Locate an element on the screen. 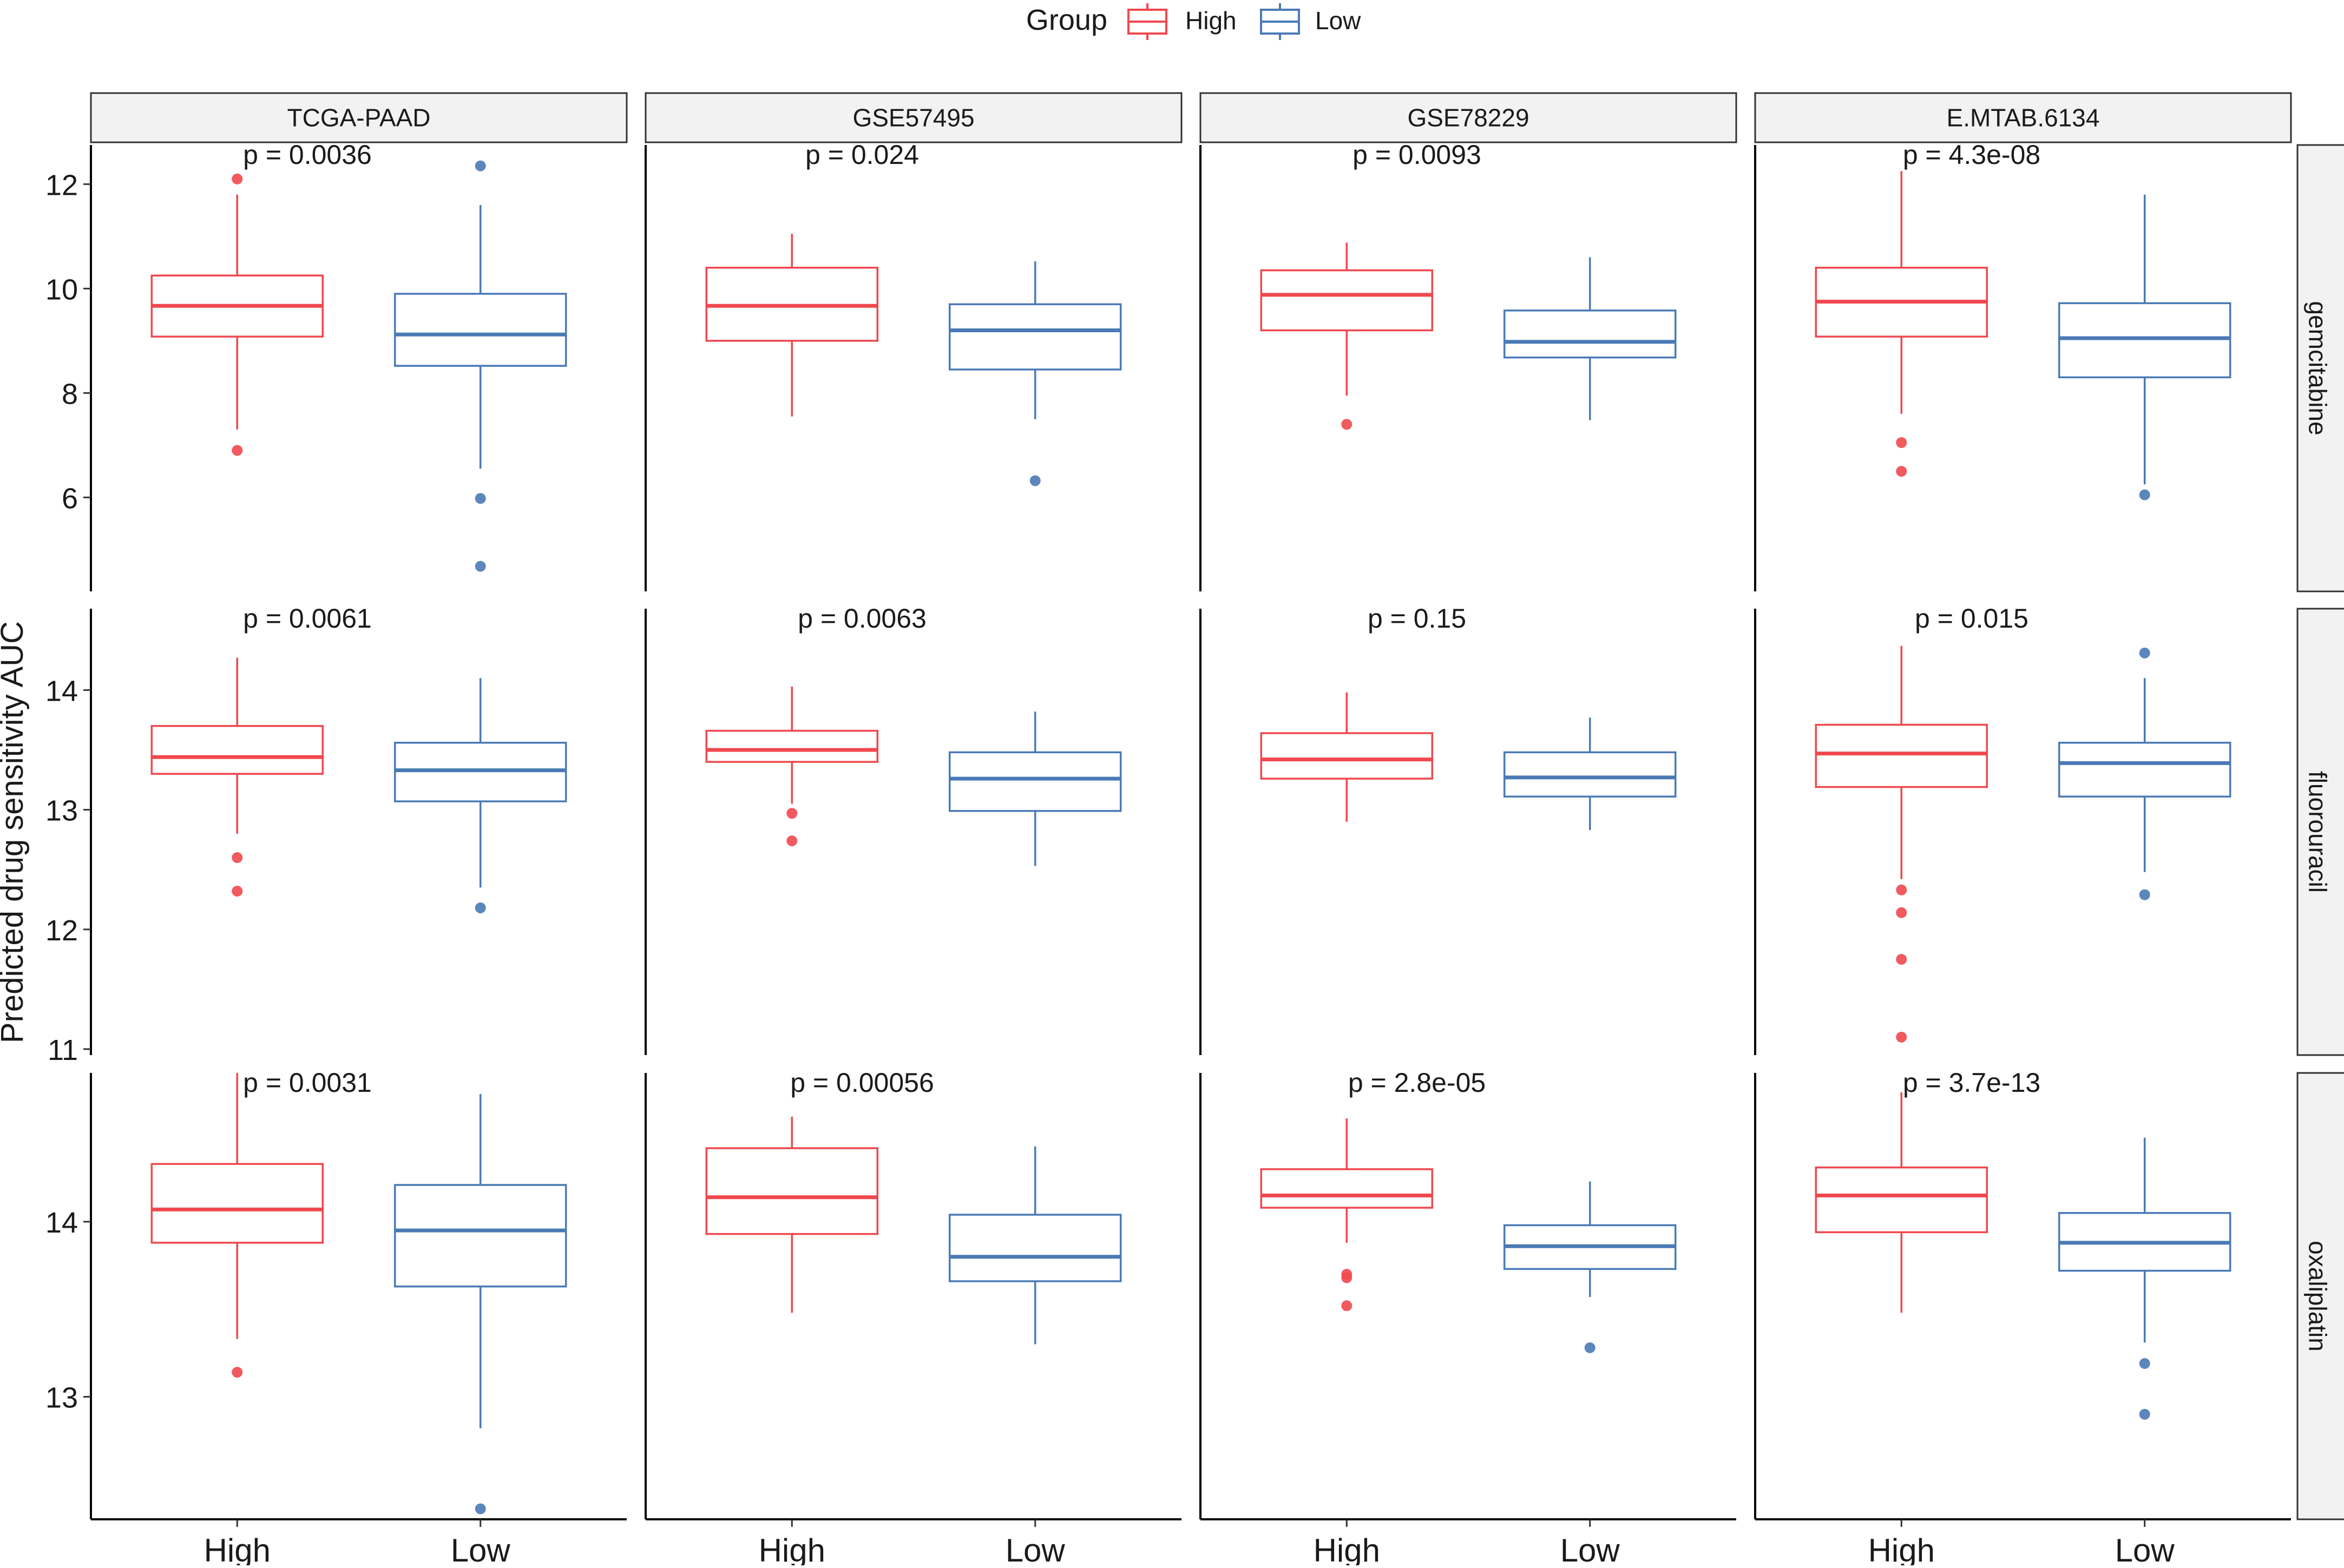 The height and width of the screenshot is (1568, 2344). pvalue-label-2-2: p = 2.8e-05 is located at coordinates (1417, 1083).